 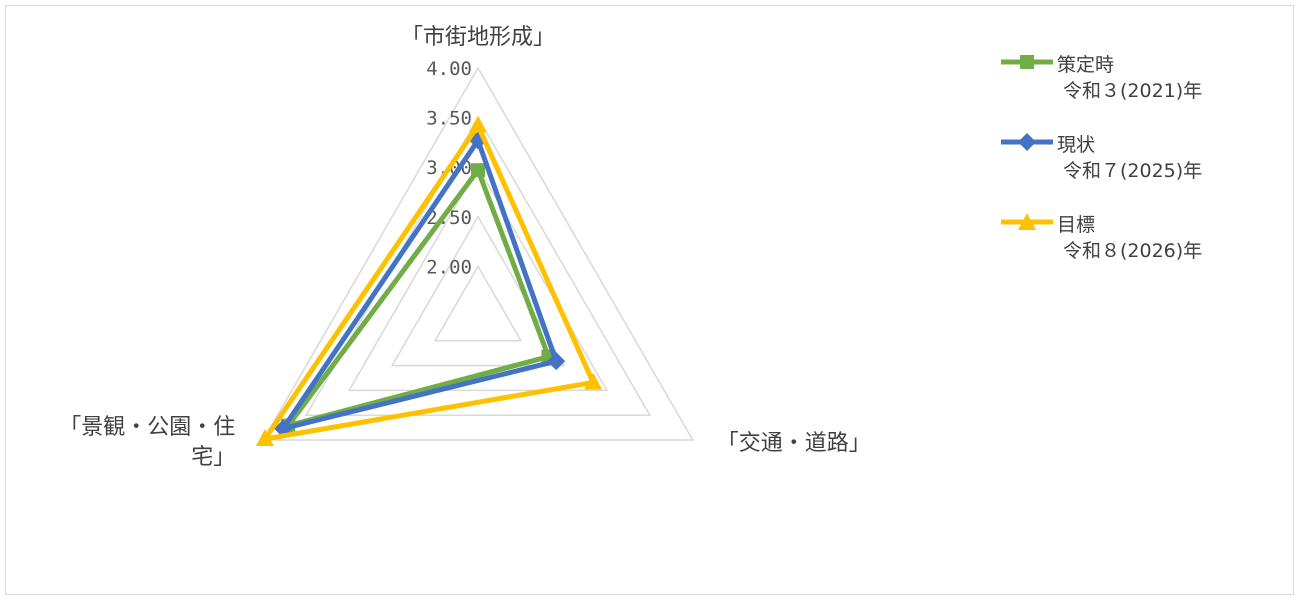 What do you see at coordinates (1076, 145) in the screenshot?
I see `legend-series-name: 現状` at bounding box center [1076, 145].